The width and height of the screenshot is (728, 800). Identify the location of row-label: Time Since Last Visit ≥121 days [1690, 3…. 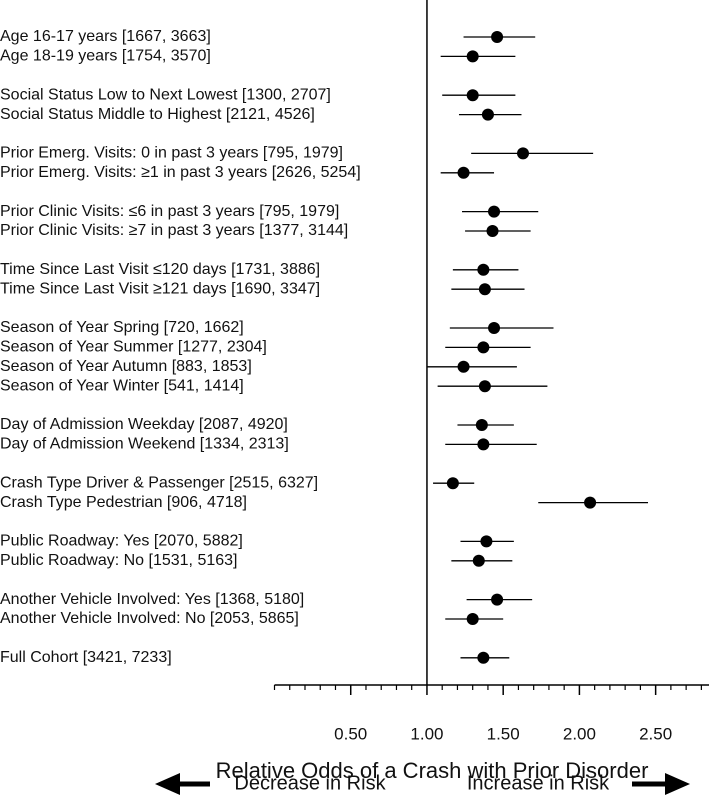
(160, 288).